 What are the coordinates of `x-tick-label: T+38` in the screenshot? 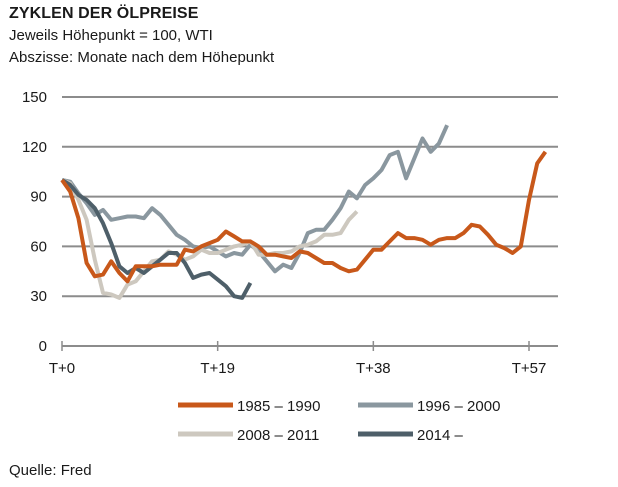 It's located at (373, 368).